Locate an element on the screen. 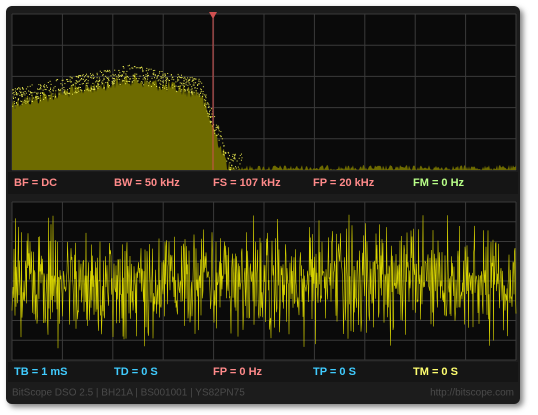  status-label: TM = 0 S is located at coordinates (435, 372).